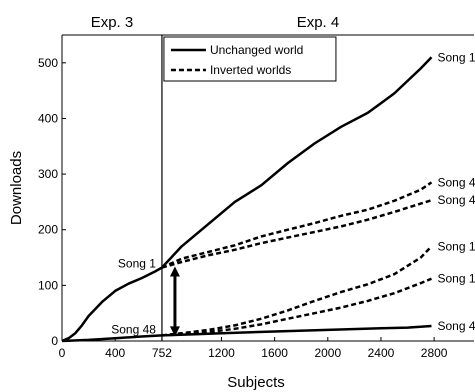 The width and height of the screenshot is (475, 392). What do you see at coordinates (318, 22) in the screenshot?
I see `phase-label: Exp. 4` at bounding box center [318, 22].